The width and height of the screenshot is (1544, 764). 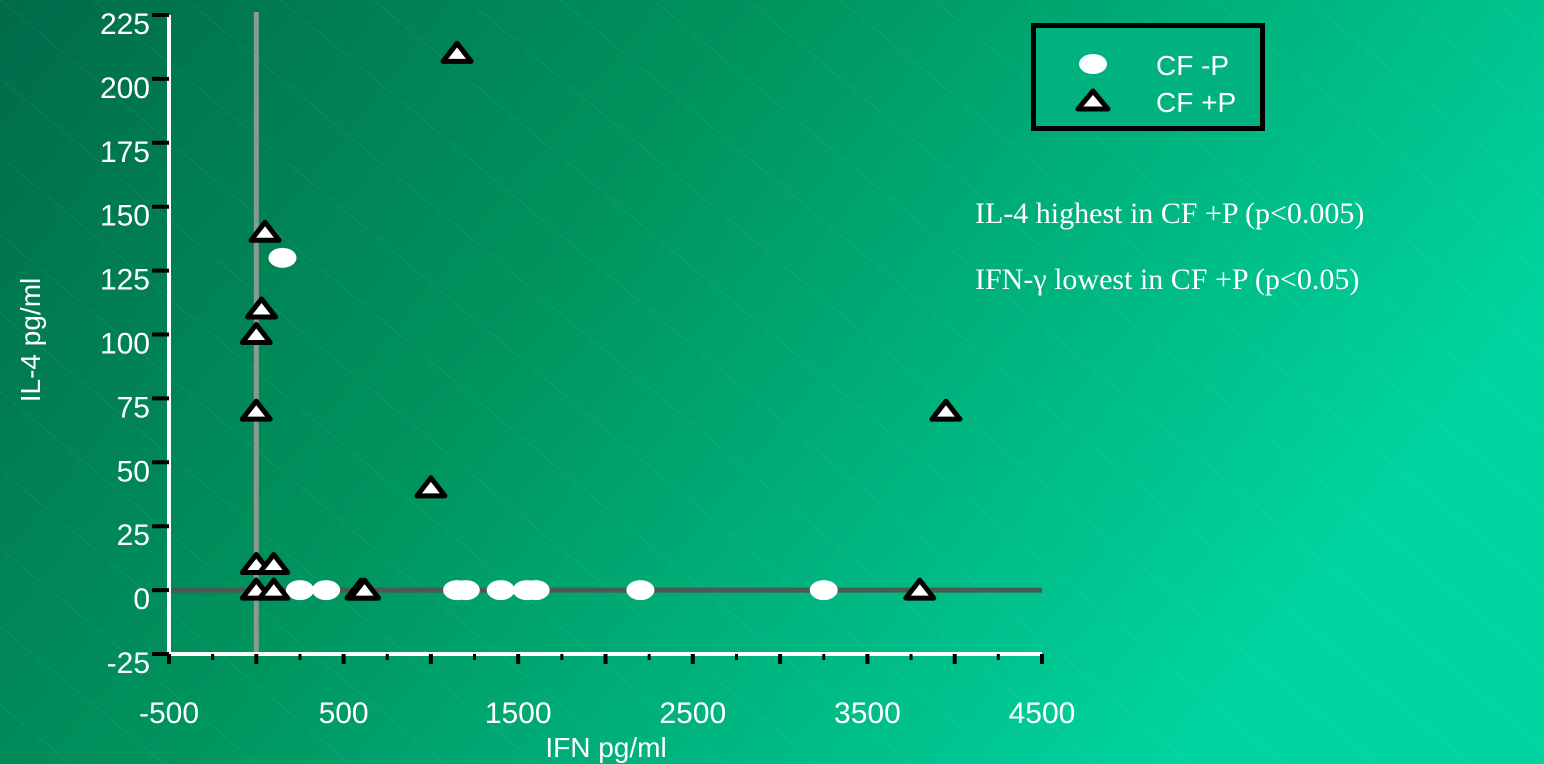 I want to click on y-tick-label: 200, so click(x=125, y=88).